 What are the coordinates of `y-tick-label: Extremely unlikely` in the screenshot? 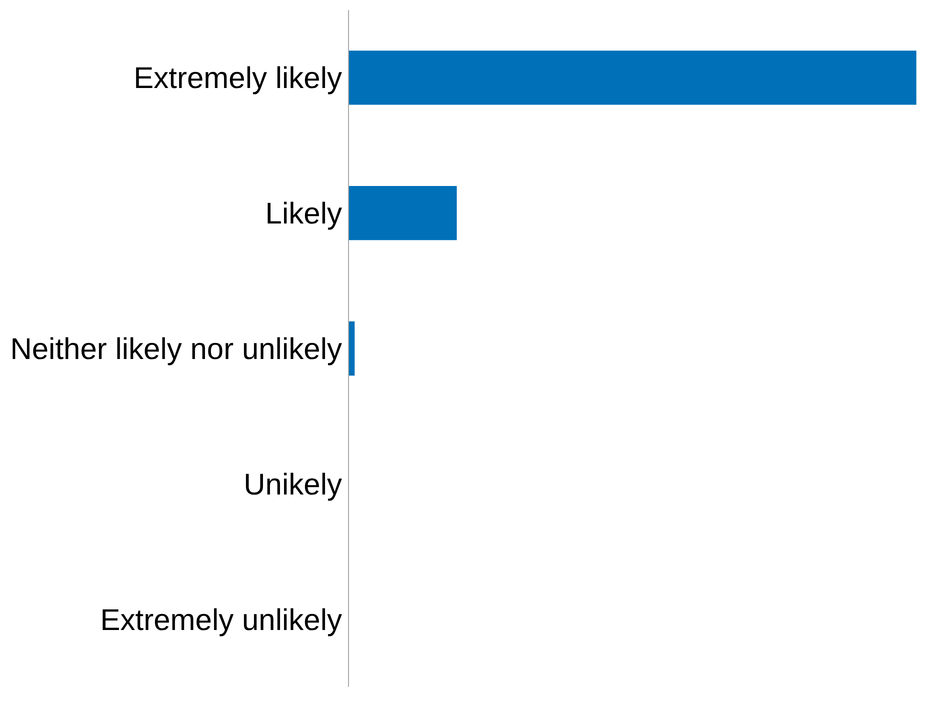 It's located at (221, 620).